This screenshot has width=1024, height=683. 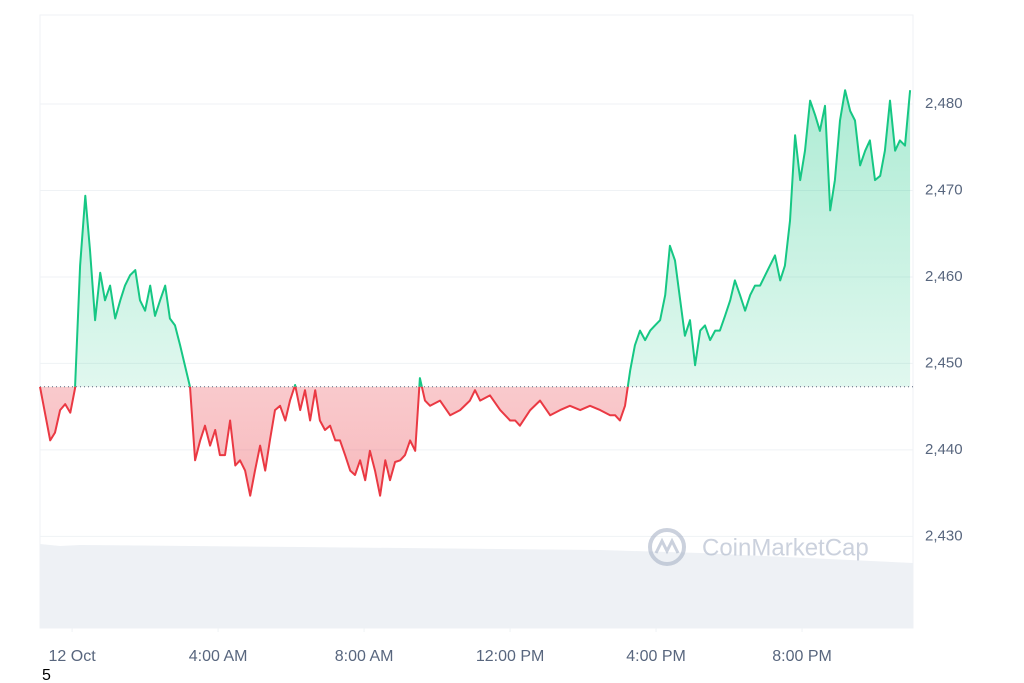 I want to click on volume-area, so click(x=476, y=586).